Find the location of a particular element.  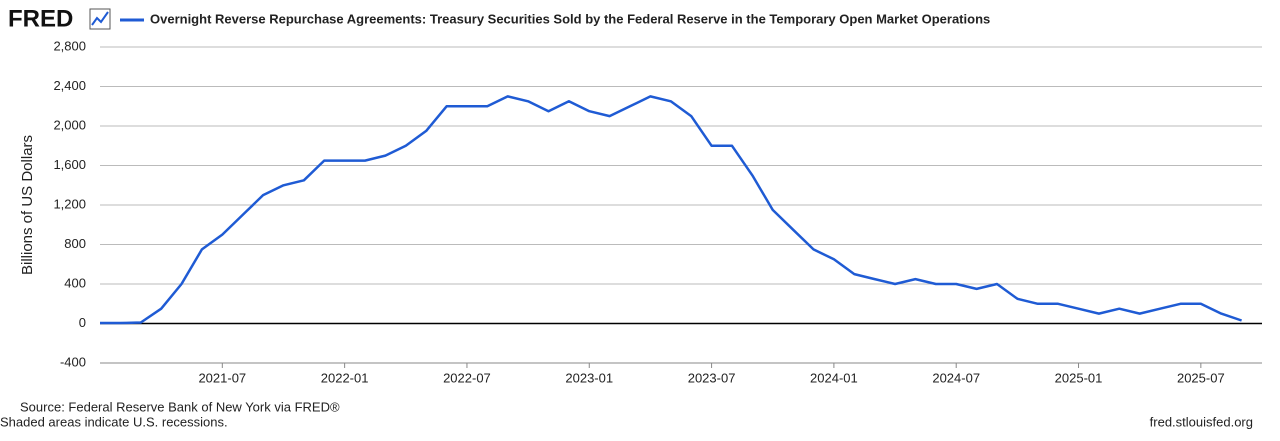

note: Shaded areas indicate U.S. recessions. is located at coordinates (114, 421).